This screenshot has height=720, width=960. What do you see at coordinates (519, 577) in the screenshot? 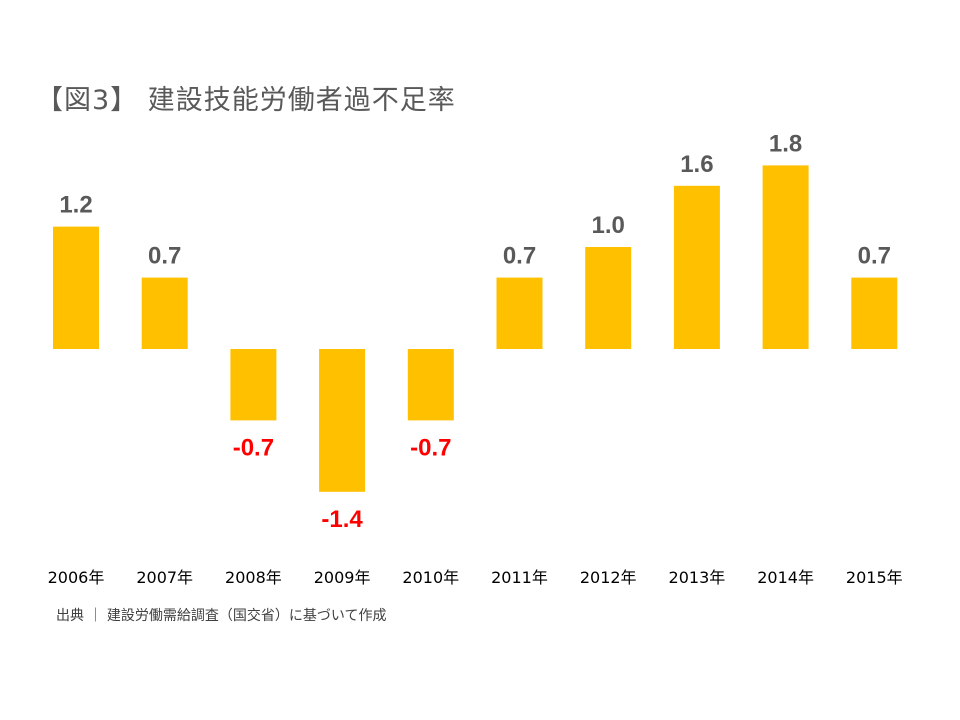
I see `category-label: 2011年` at bounding box center [519, 577].